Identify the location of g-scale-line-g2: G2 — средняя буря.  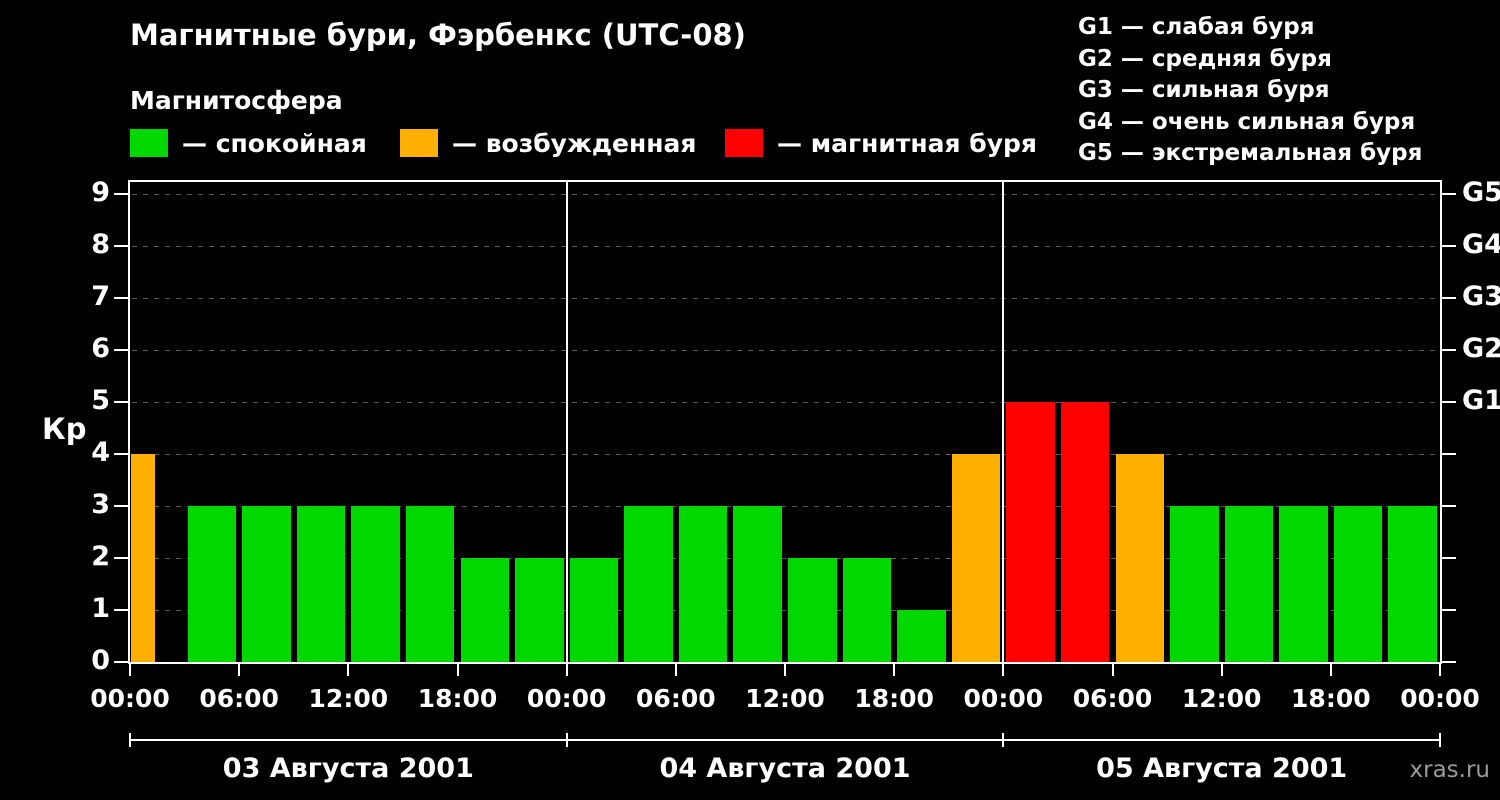
(1205, 58).